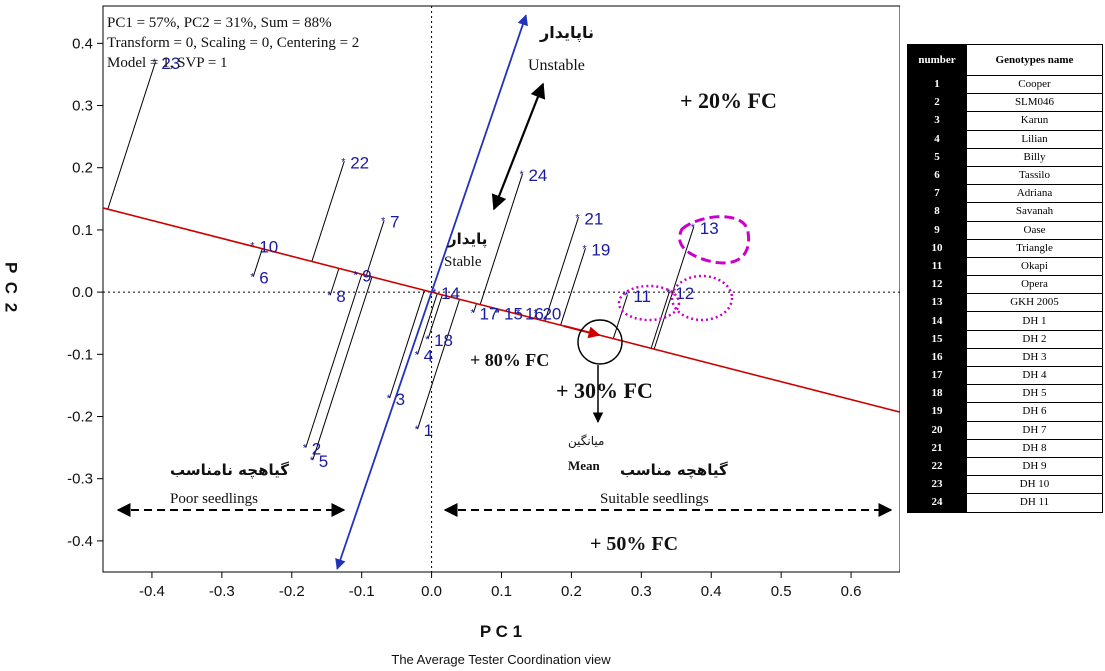 The width and height of the screenshot is (1105, 671). I want to click on table-row: 20 DH 7, so click(1005, 430).